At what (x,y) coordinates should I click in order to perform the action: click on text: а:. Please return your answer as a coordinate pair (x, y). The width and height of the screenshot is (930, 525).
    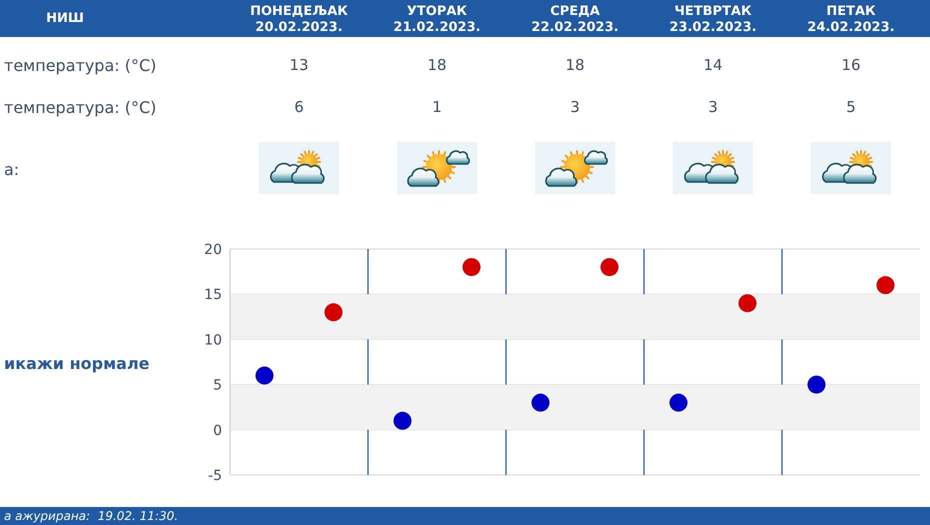
    Looking at the image, I should click on (12, 169).